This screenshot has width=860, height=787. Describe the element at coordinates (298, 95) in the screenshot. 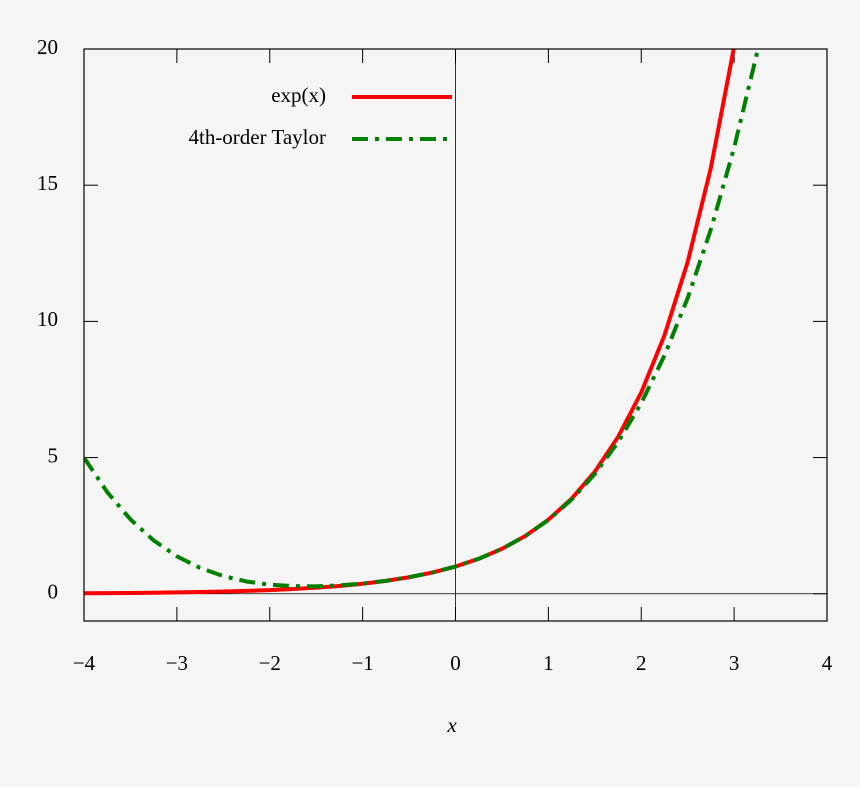

I see `legend-label: exp(x)` at that location.